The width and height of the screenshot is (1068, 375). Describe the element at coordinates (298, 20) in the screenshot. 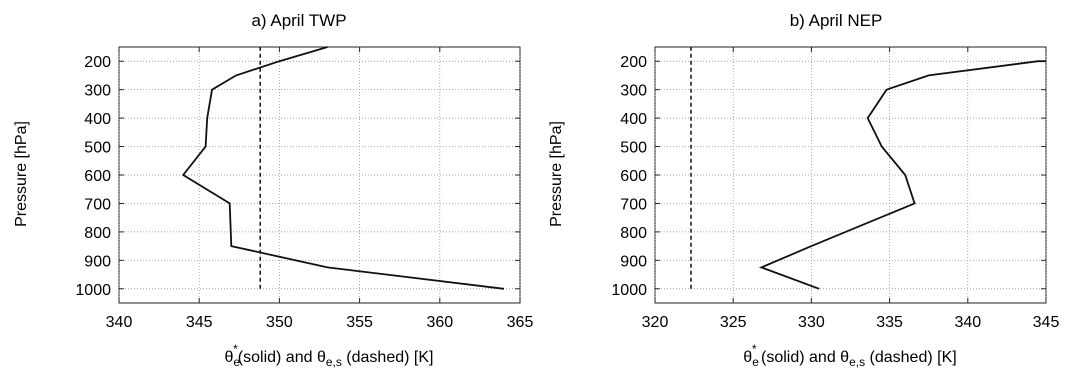

I see `panel-a-title: a) April TWP` at that location.